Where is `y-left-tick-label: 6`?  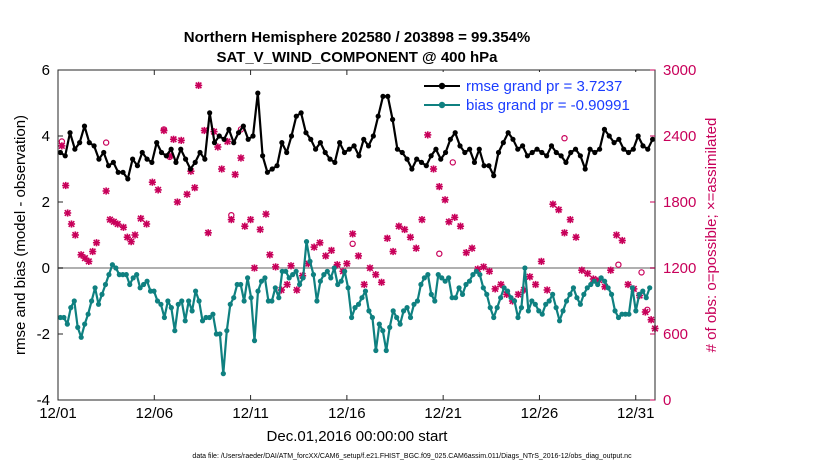 y-left-tick-label: 6 is located at coordinates (46, 70).